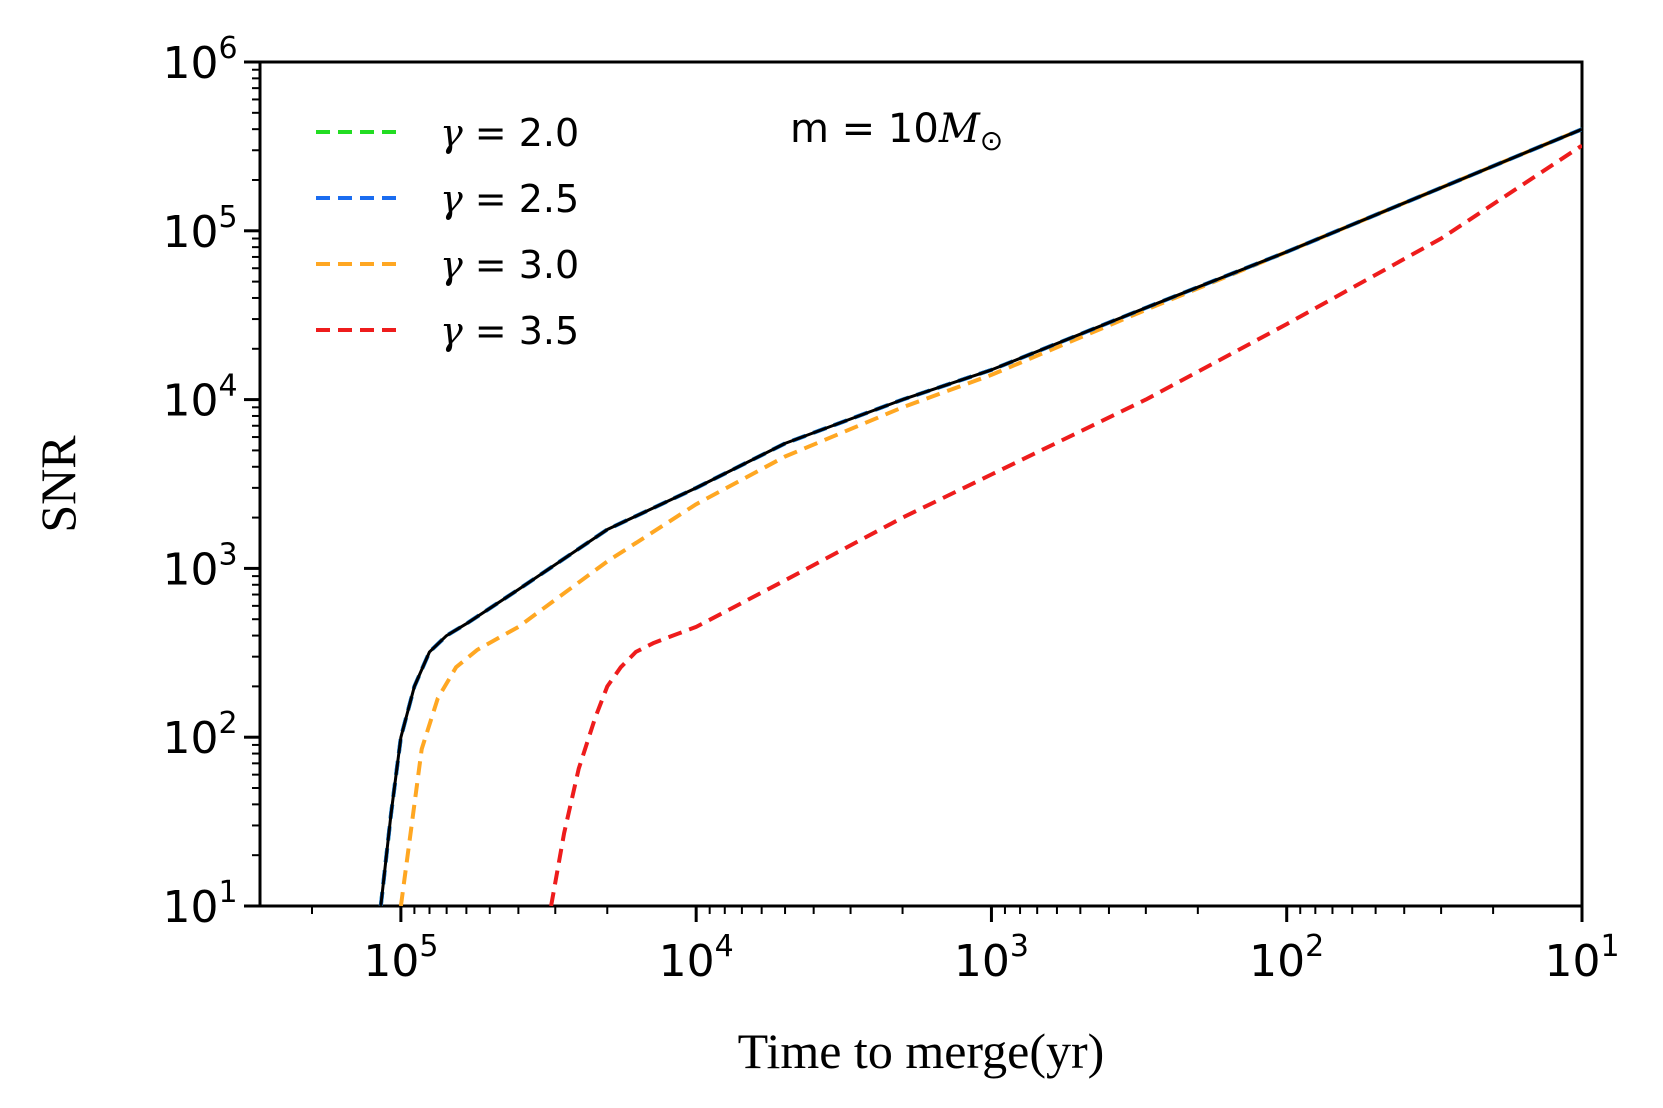 The height and width of the screenshot is (1108, 1663). Describe the element at coordinates (447, 232) in the screenshot. I see `legend: γ = 2.0 γ = 2.5 γ = 3.0 γ = 3.5` at that location.